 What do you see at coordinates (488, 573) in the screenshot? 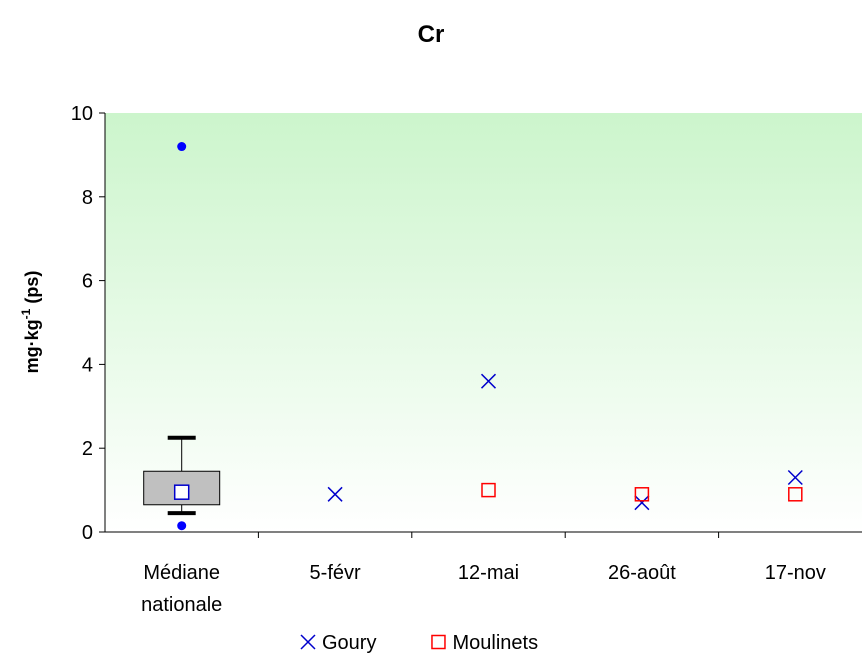
I see `x-tick-label: 12-mai` at bounding box center [488, 573].